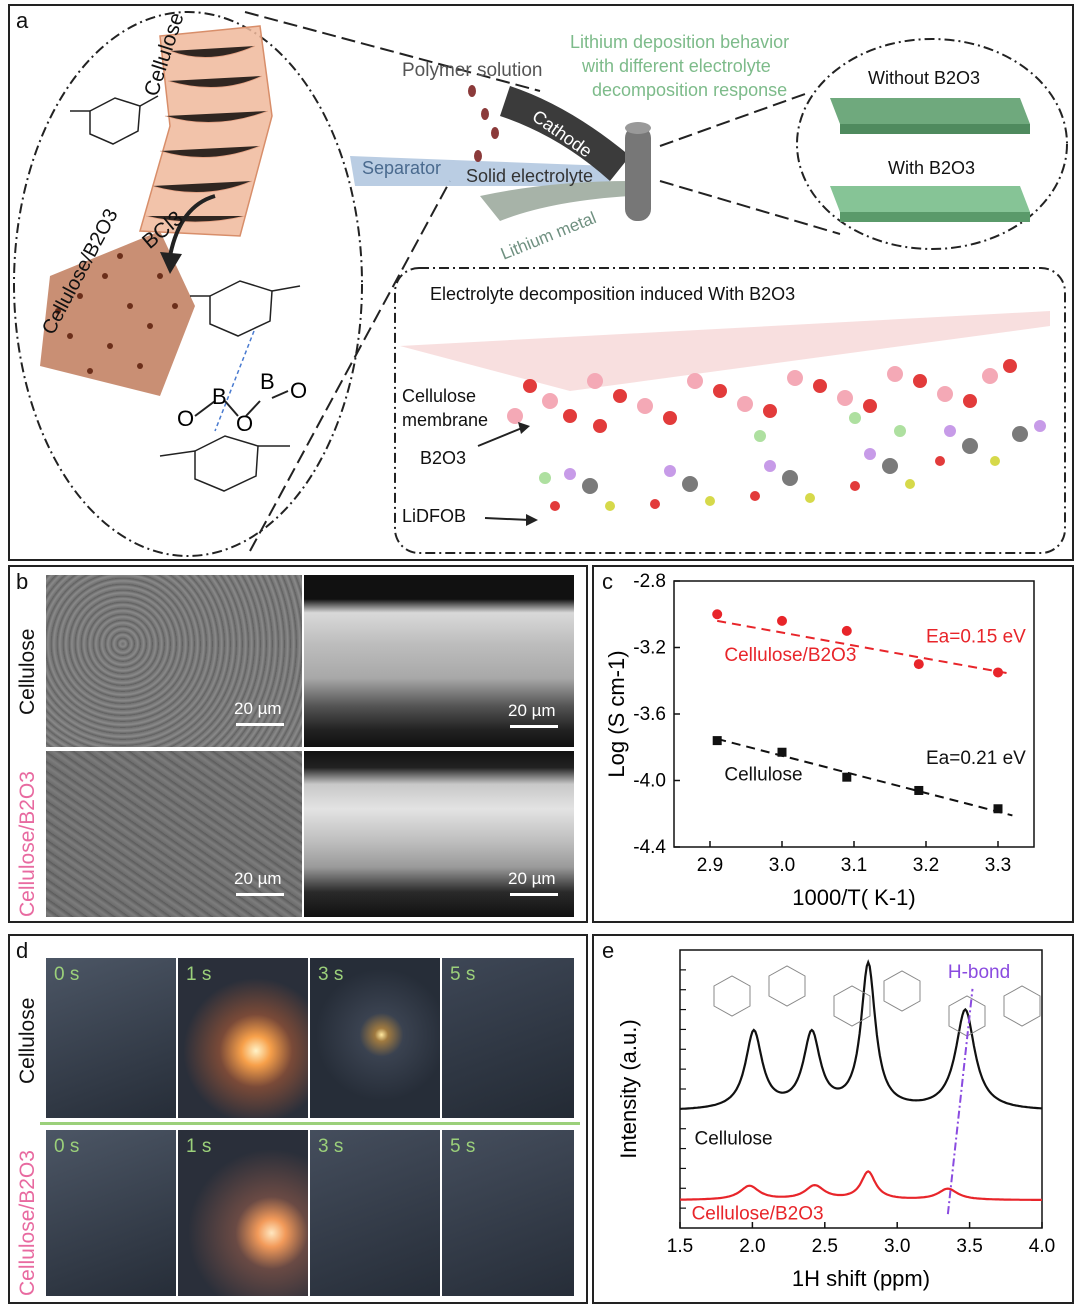  I want to click on cellulose-b2o3-sheet, so click(117, 313).